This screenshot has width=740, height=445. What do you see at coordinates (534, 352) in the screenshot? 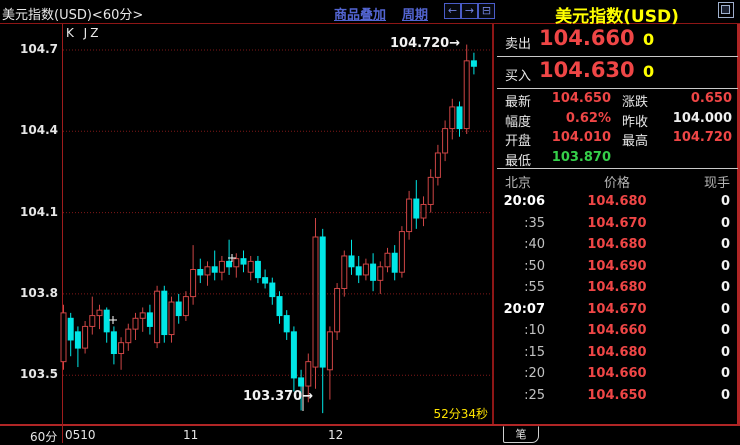
I see `tick-time: :15` at bounding box center [534, 352].